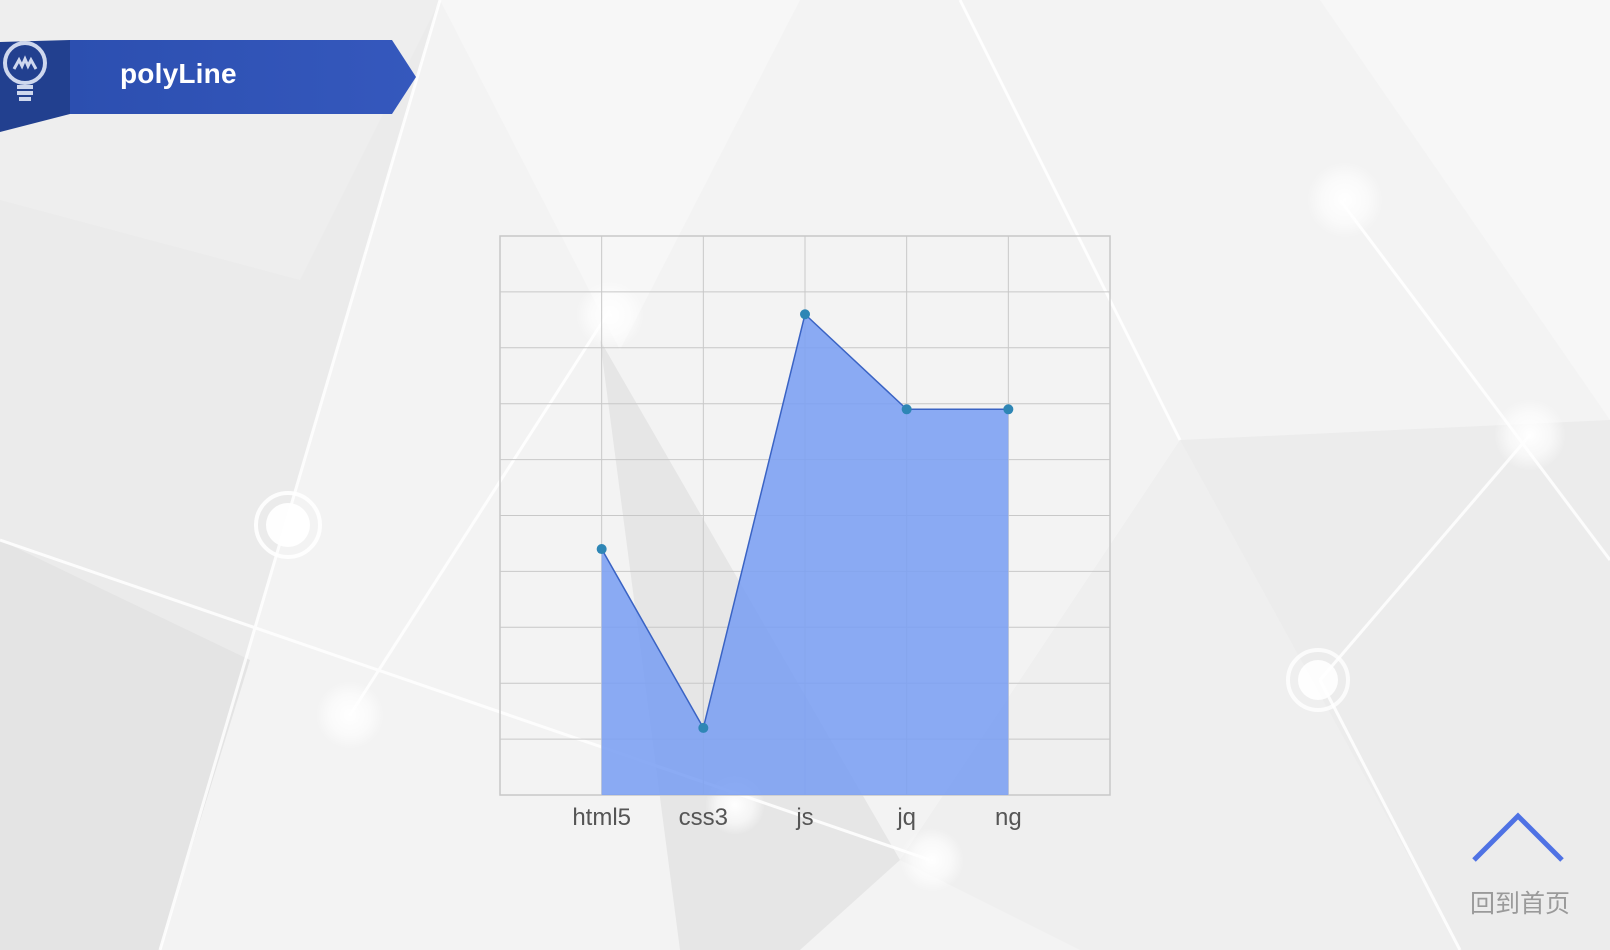 The image size is (1610, 950). Describe the element at coordinates (25, 71) in the screenshot. I see `lightbulb-icon` at that location.